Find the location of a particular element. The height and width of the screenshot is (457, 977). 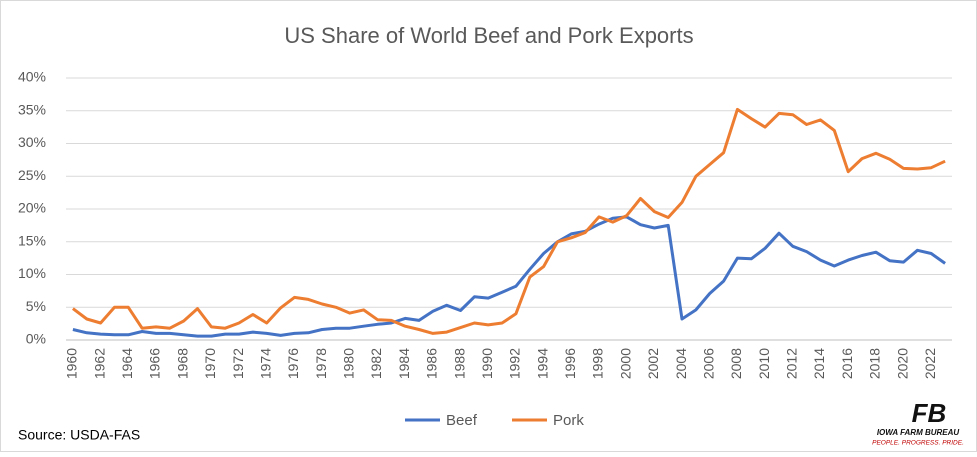

x-tick-label: 1960 is located at coordinates (72, 363).